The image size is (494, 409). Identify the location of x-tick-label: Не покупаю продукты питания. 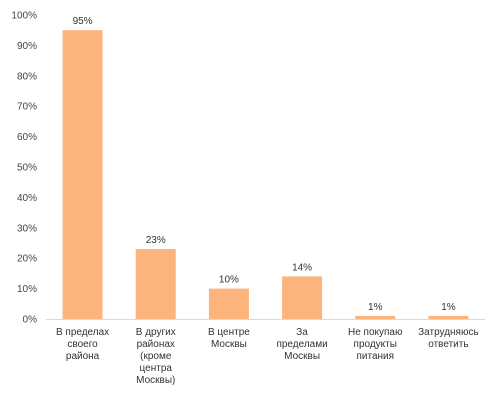
(375, 344).